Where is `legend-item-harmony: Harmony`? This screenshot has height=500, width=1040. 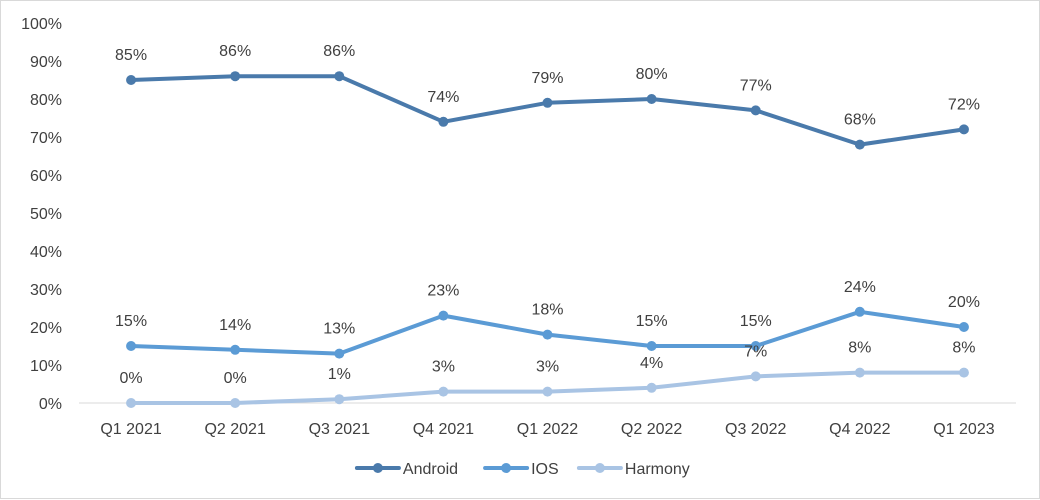
legend-item-harmony: Harmony is located at coordinates (633, 469).